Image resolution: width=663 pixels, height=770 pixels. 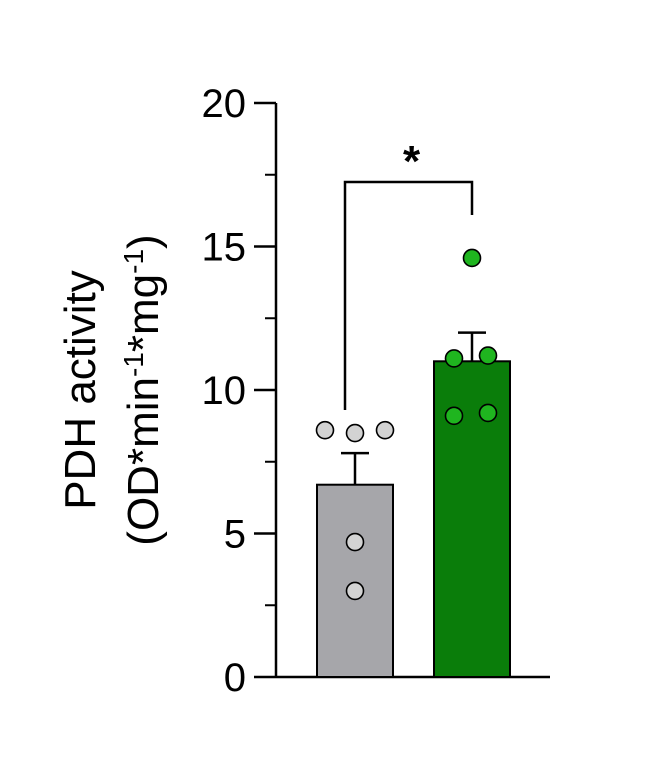 What do you see at coordinates (224, 391) in the screenshot?
I see `y-tick-label: 10` at bounding box center [224, 391].